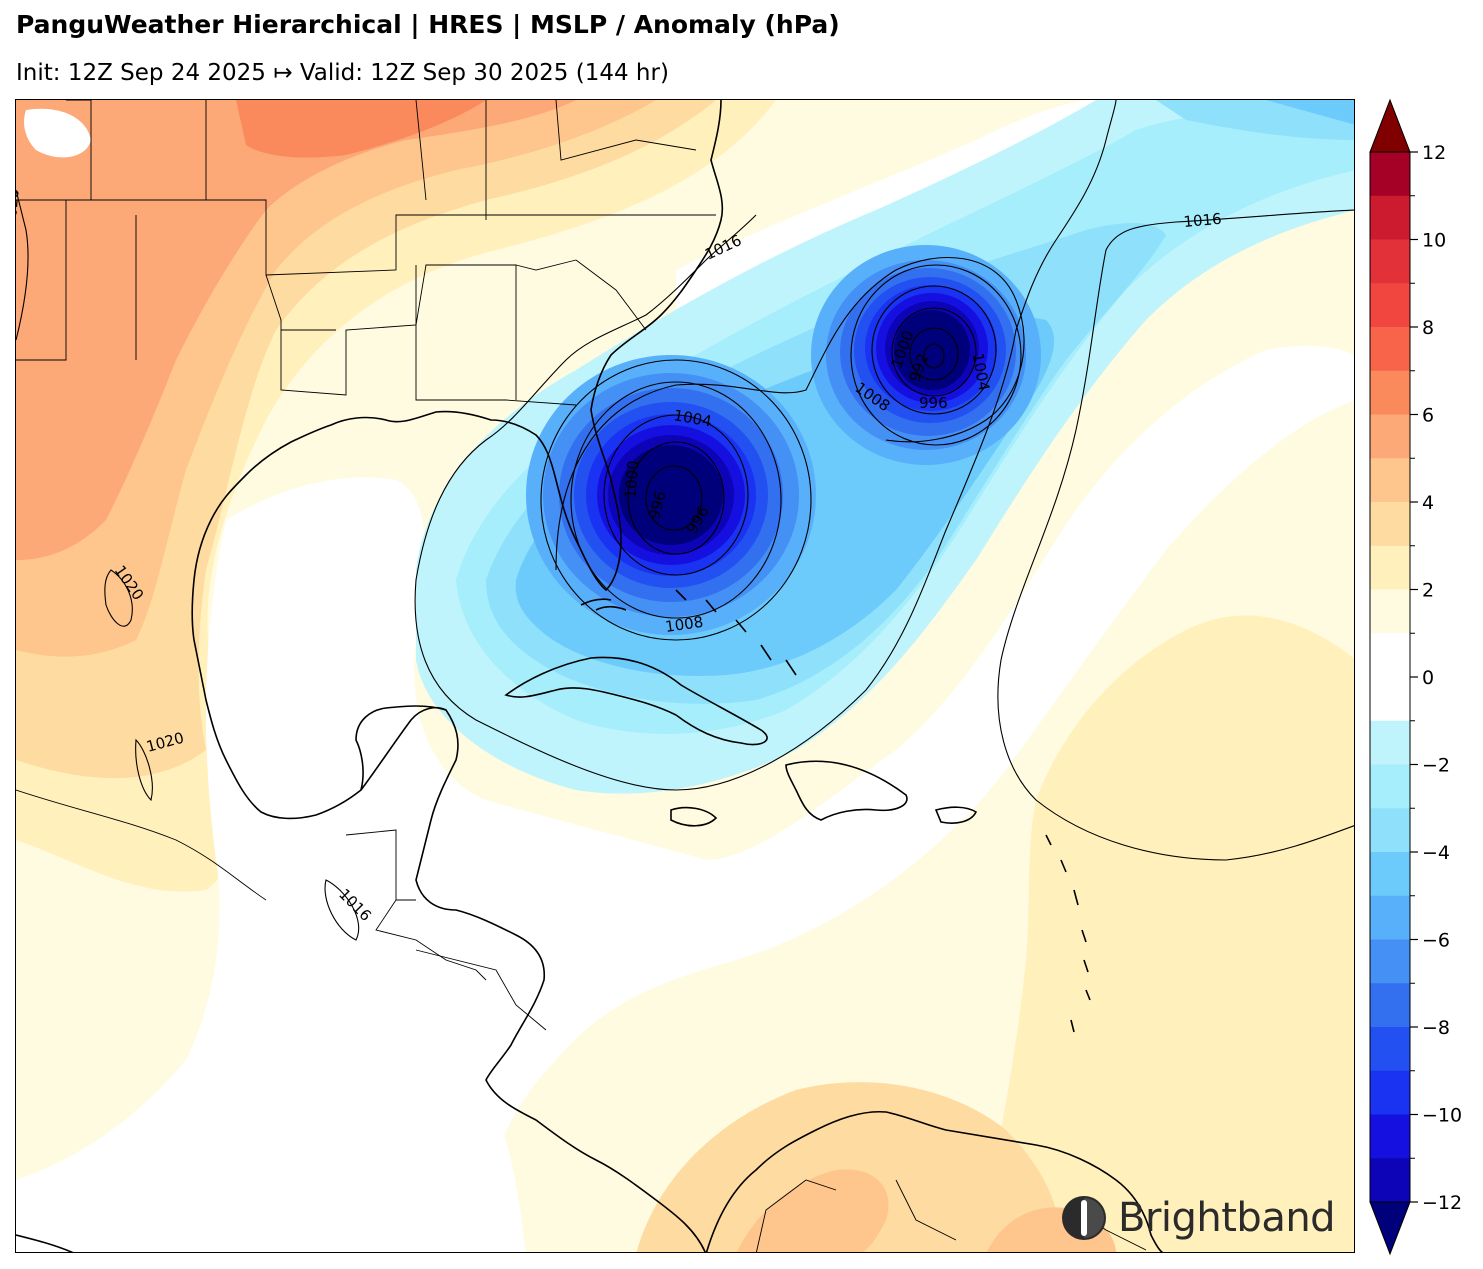  What do you see at coordinates (932, 350) in the screenshot?
I see `anomaly-core-atlantic` at bounding box center [932, 350].